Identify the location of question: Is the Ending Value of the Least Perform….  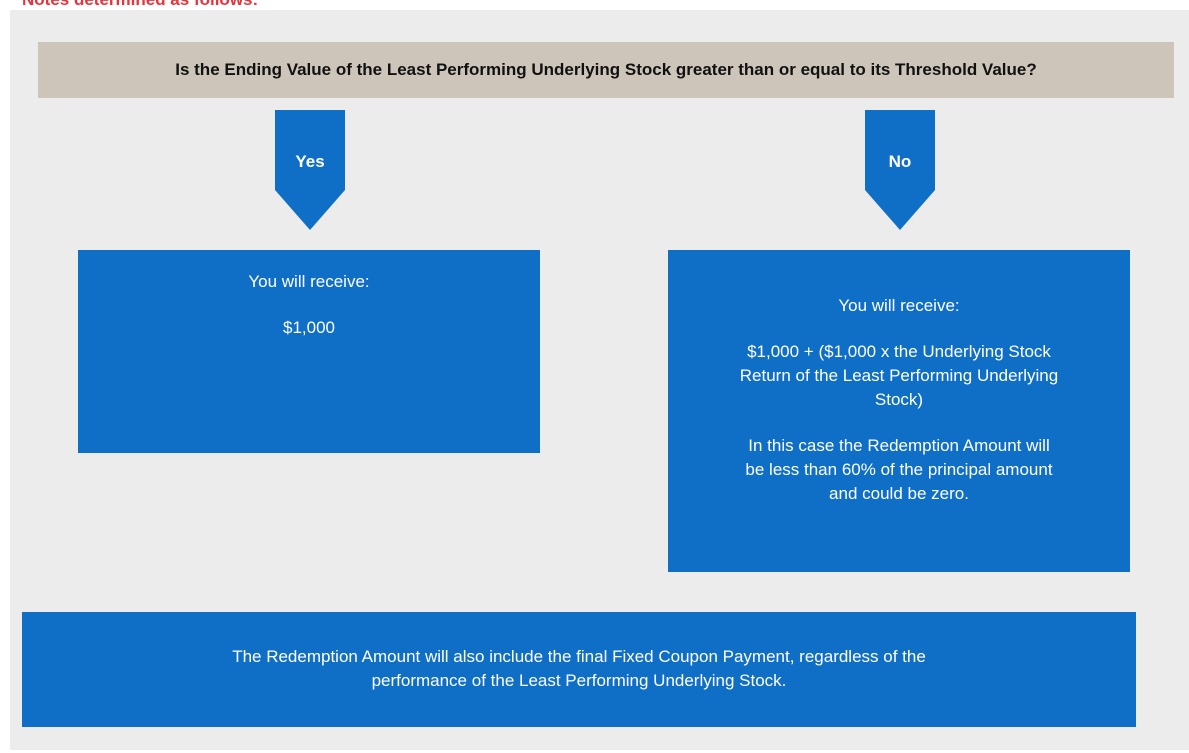
(606, 70).